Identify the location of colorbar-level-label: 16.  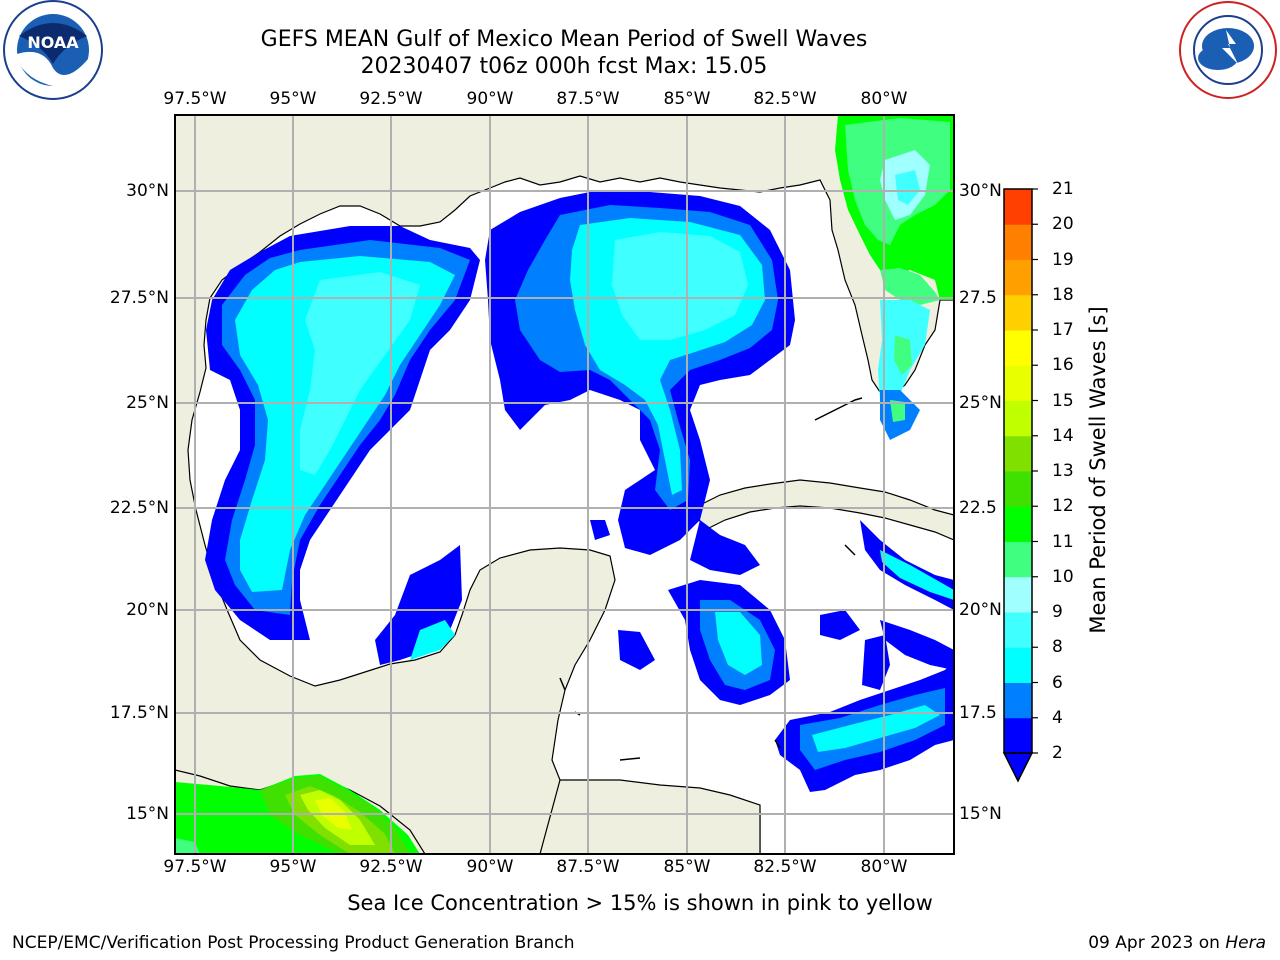
(1063, 365).